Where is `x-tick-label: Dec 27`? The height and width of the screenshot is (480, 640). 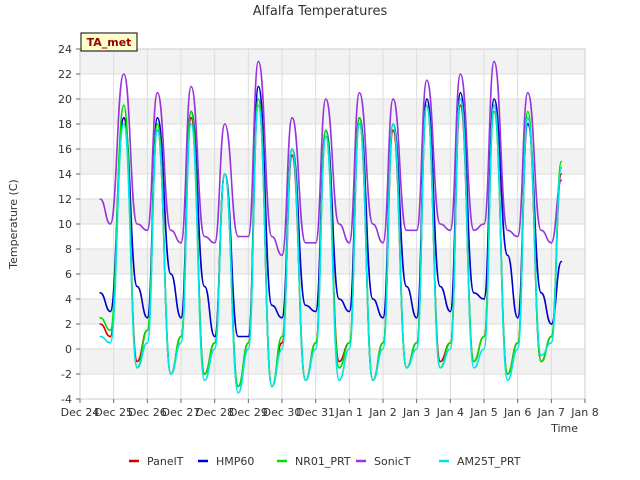 x-tick-label: Dec 27 is located at coordinates (181, 412).